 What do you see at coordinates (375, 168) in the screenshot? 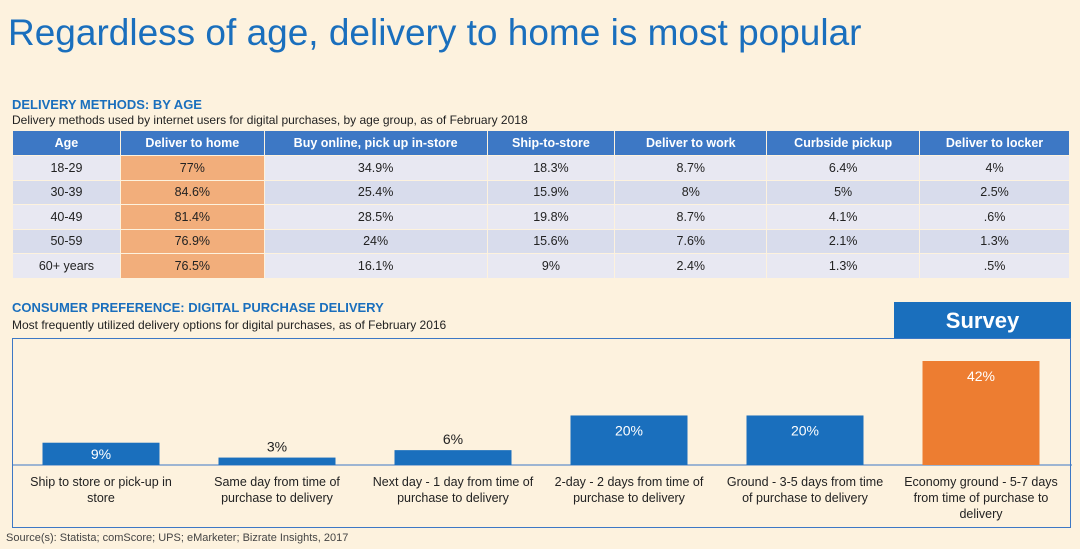
I see `table-cell: 34.9%` at bounding box center [375, 168].